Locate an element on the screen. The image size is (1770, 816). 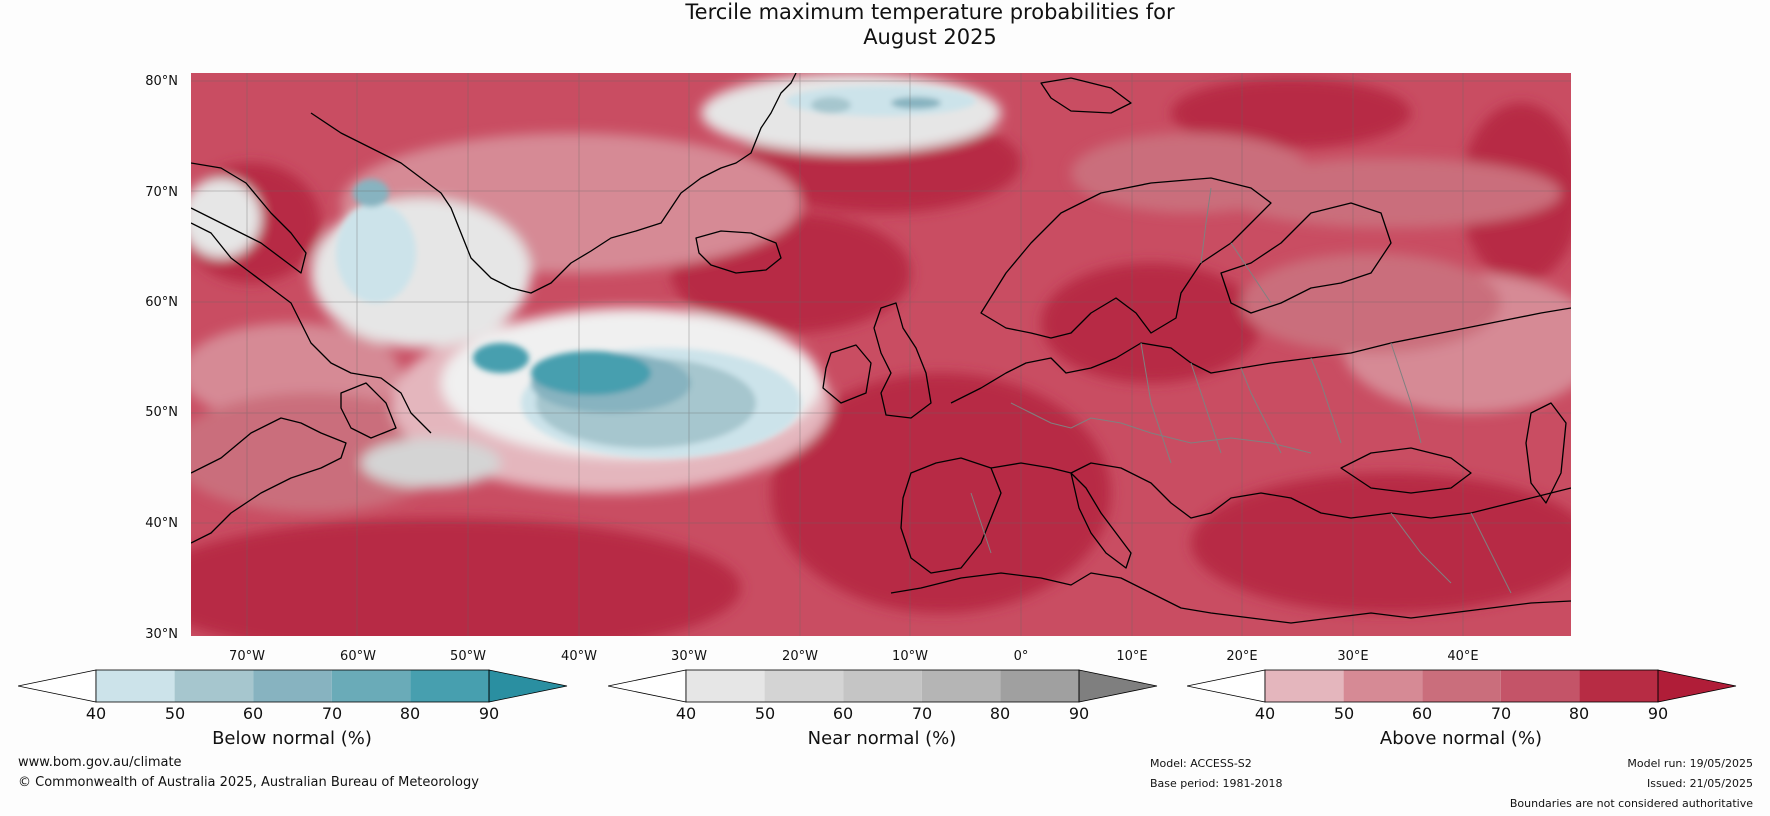
lat-label: 40°N is located at coordinates (161, 523).